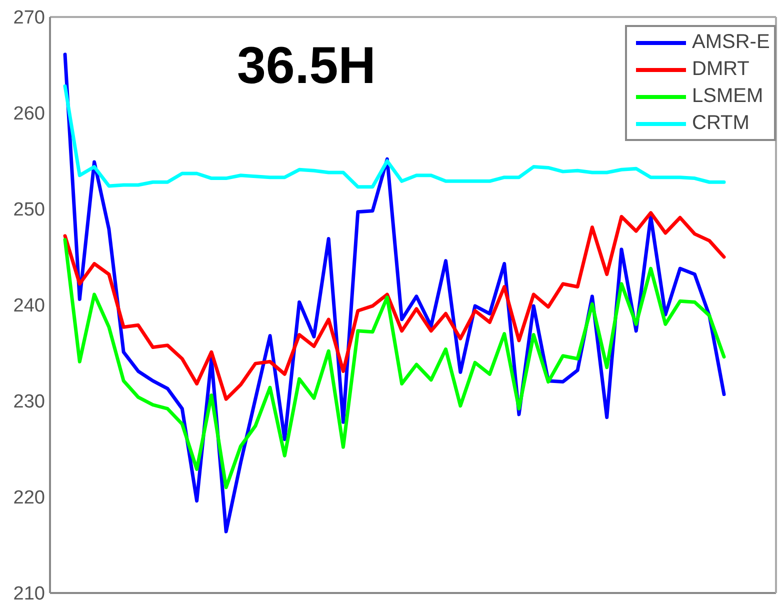 This screenshot has width=778, height=602. Describe the element at coordinates (29, 18) in the screenshot. I see `y-tick-label: 270` at that location.